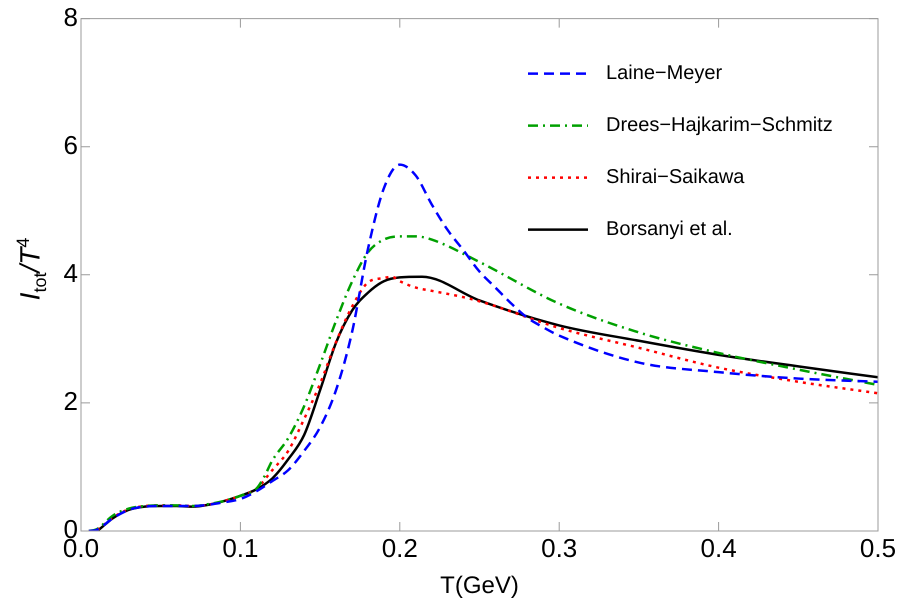  What do you see at coordinates (718, 547) in the screenshot?
I see `x-tick-label: 0.4` at bounding box center [718, 547].